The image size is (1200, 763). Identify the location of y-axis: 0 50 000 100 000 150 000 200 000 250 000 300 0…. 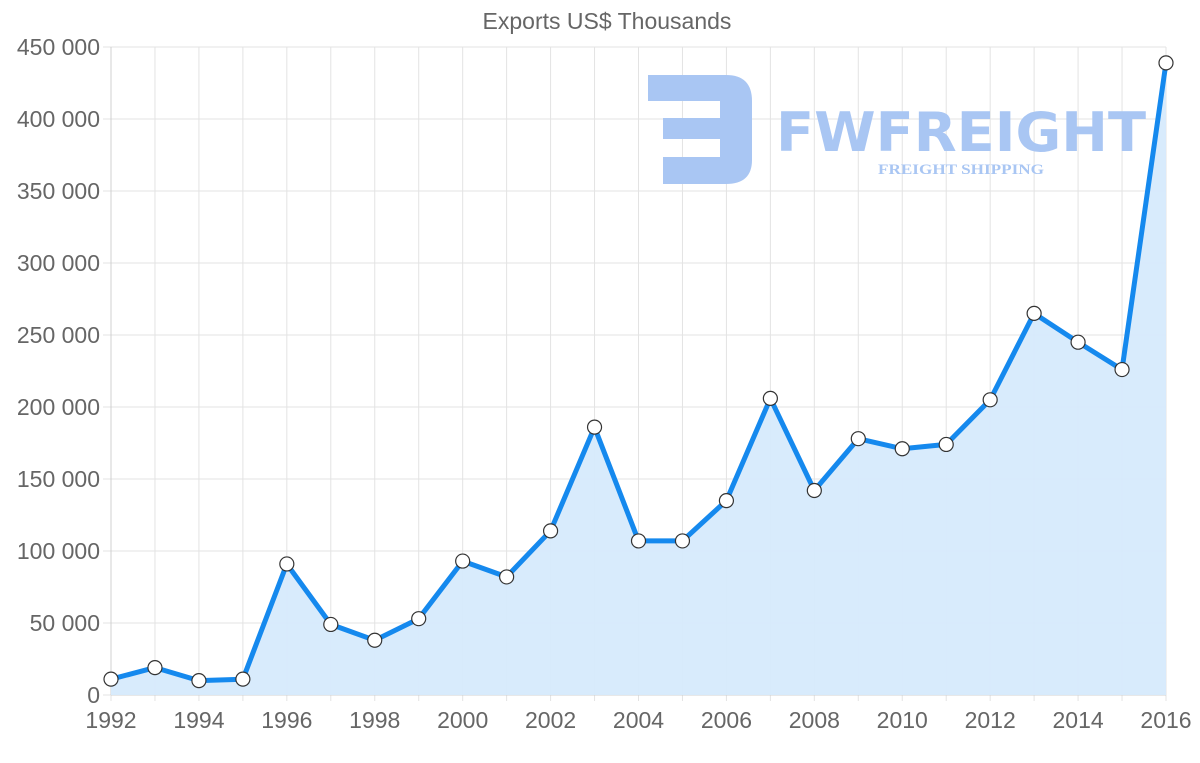
(58, 371).